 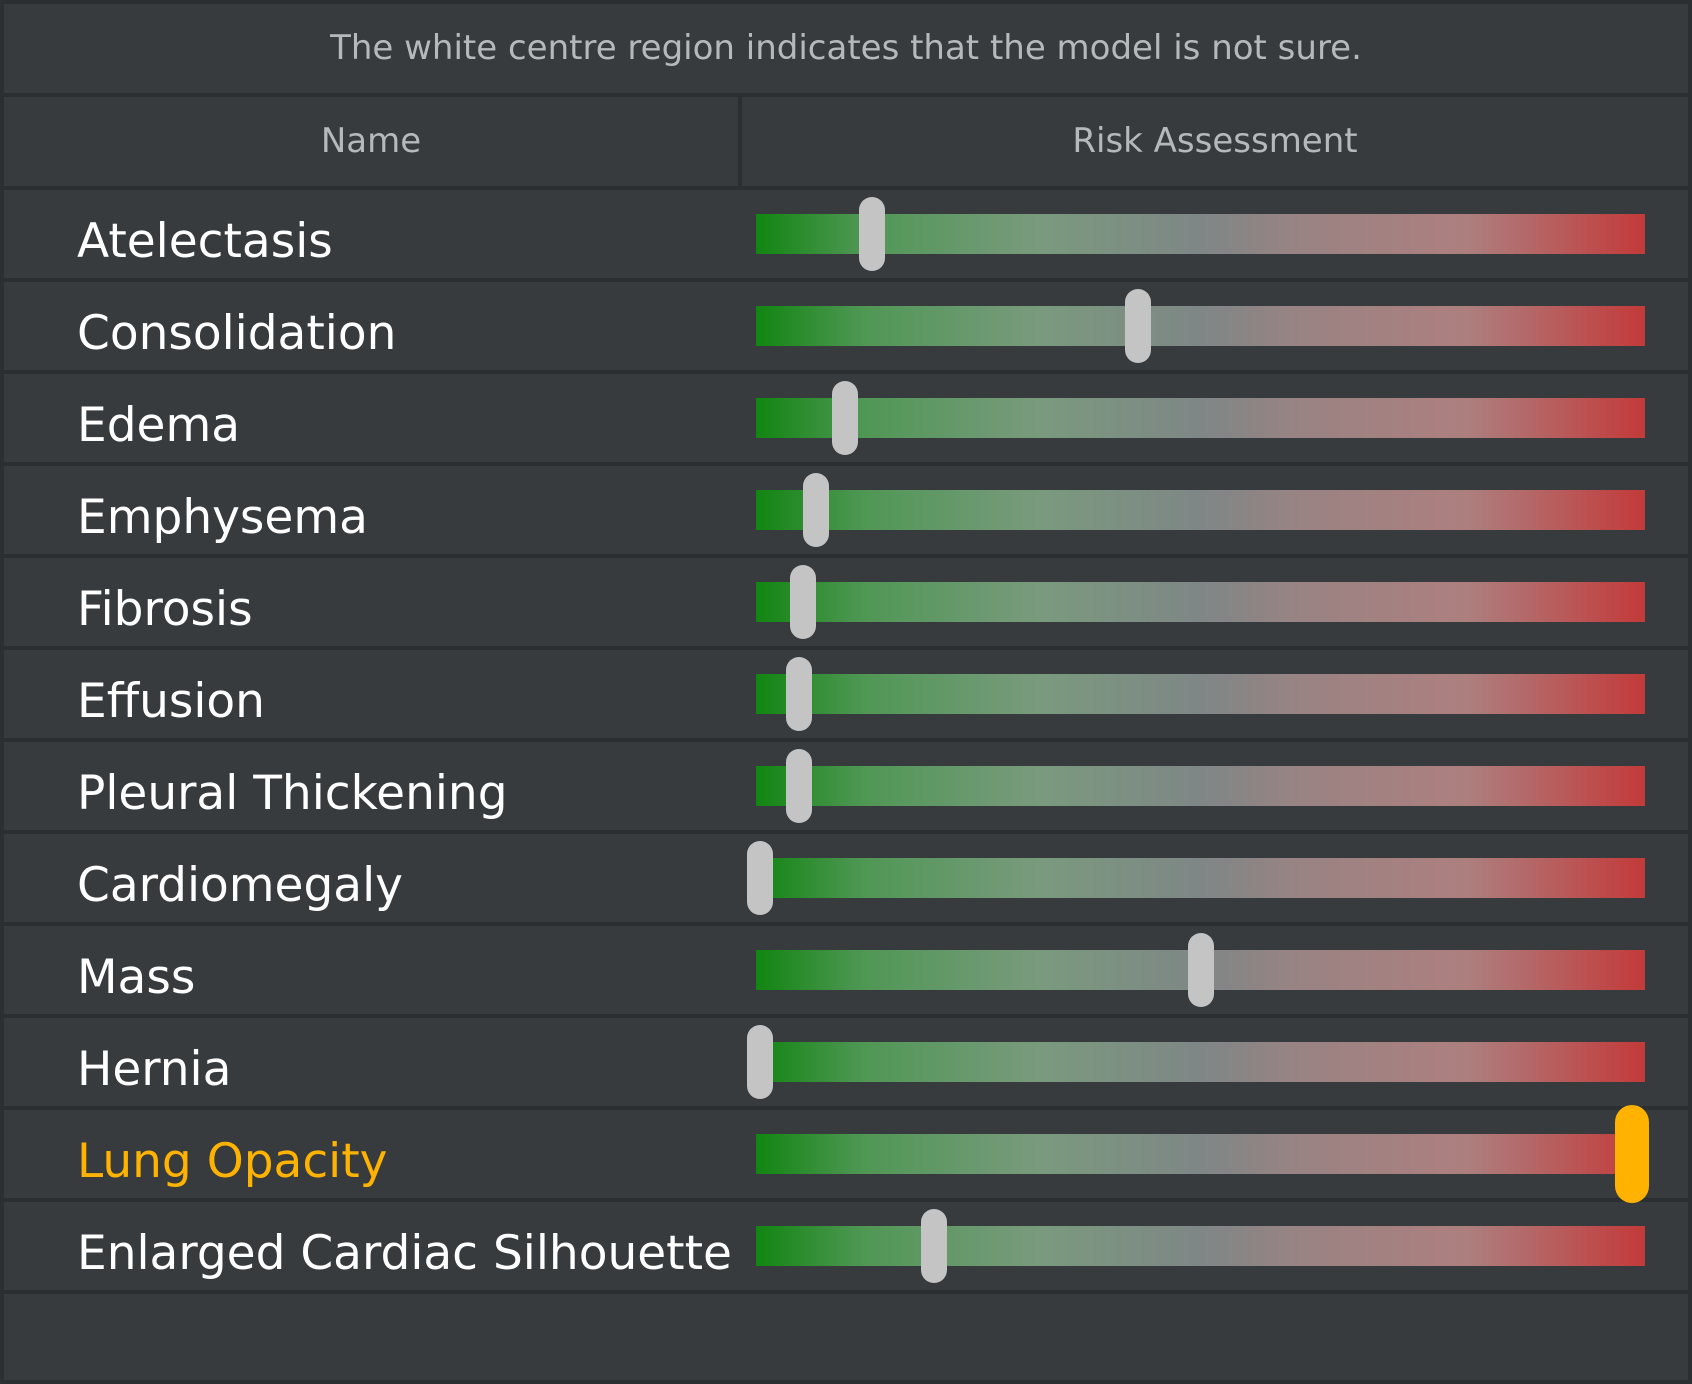 I want to click on table-row: Enlarged Cardiac Silhouette, so click(x=846, y=1248).